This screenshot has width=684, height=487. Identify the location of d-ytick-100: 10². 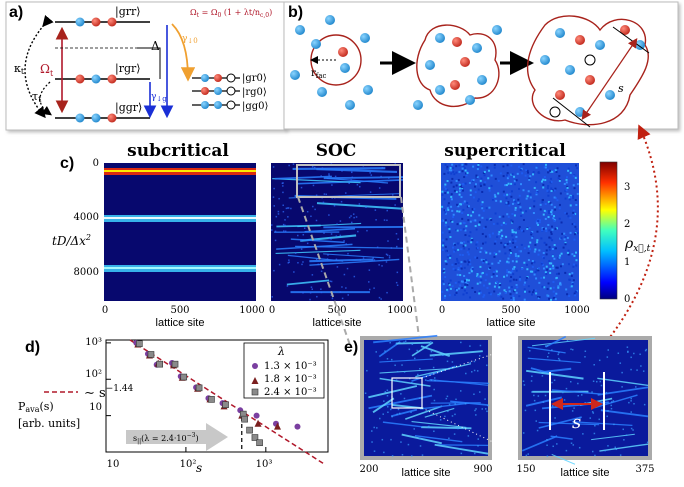
(93, 374).